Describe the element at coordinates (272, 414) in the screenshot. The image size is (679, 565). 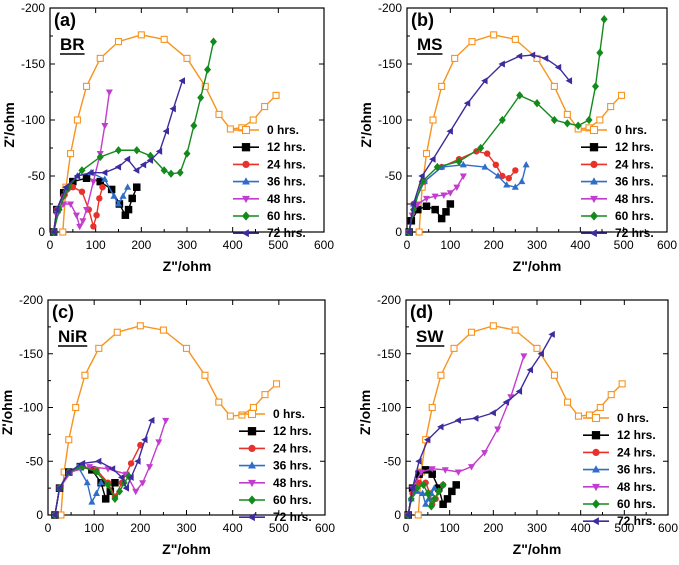
I see `legend-item: 0 hrs.` at that location.